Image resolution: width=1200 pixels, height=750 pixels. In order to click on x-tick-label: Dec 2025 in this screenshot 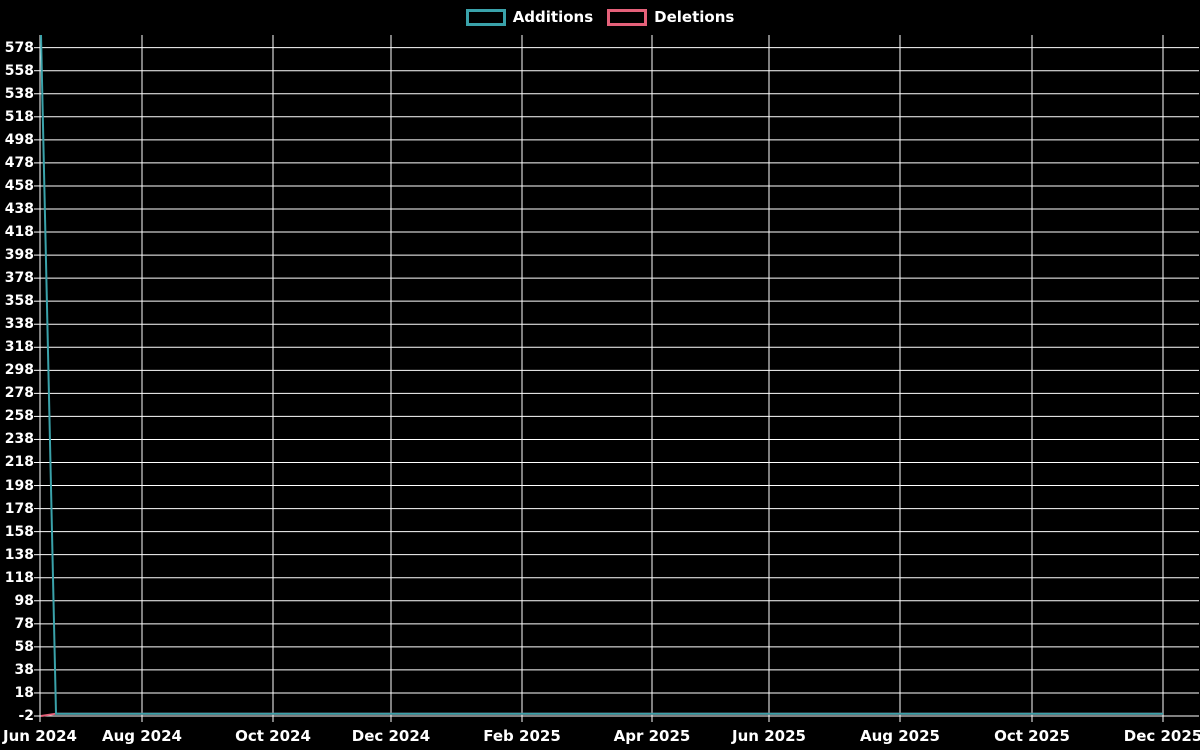, I will do `click(1161, 736)`.